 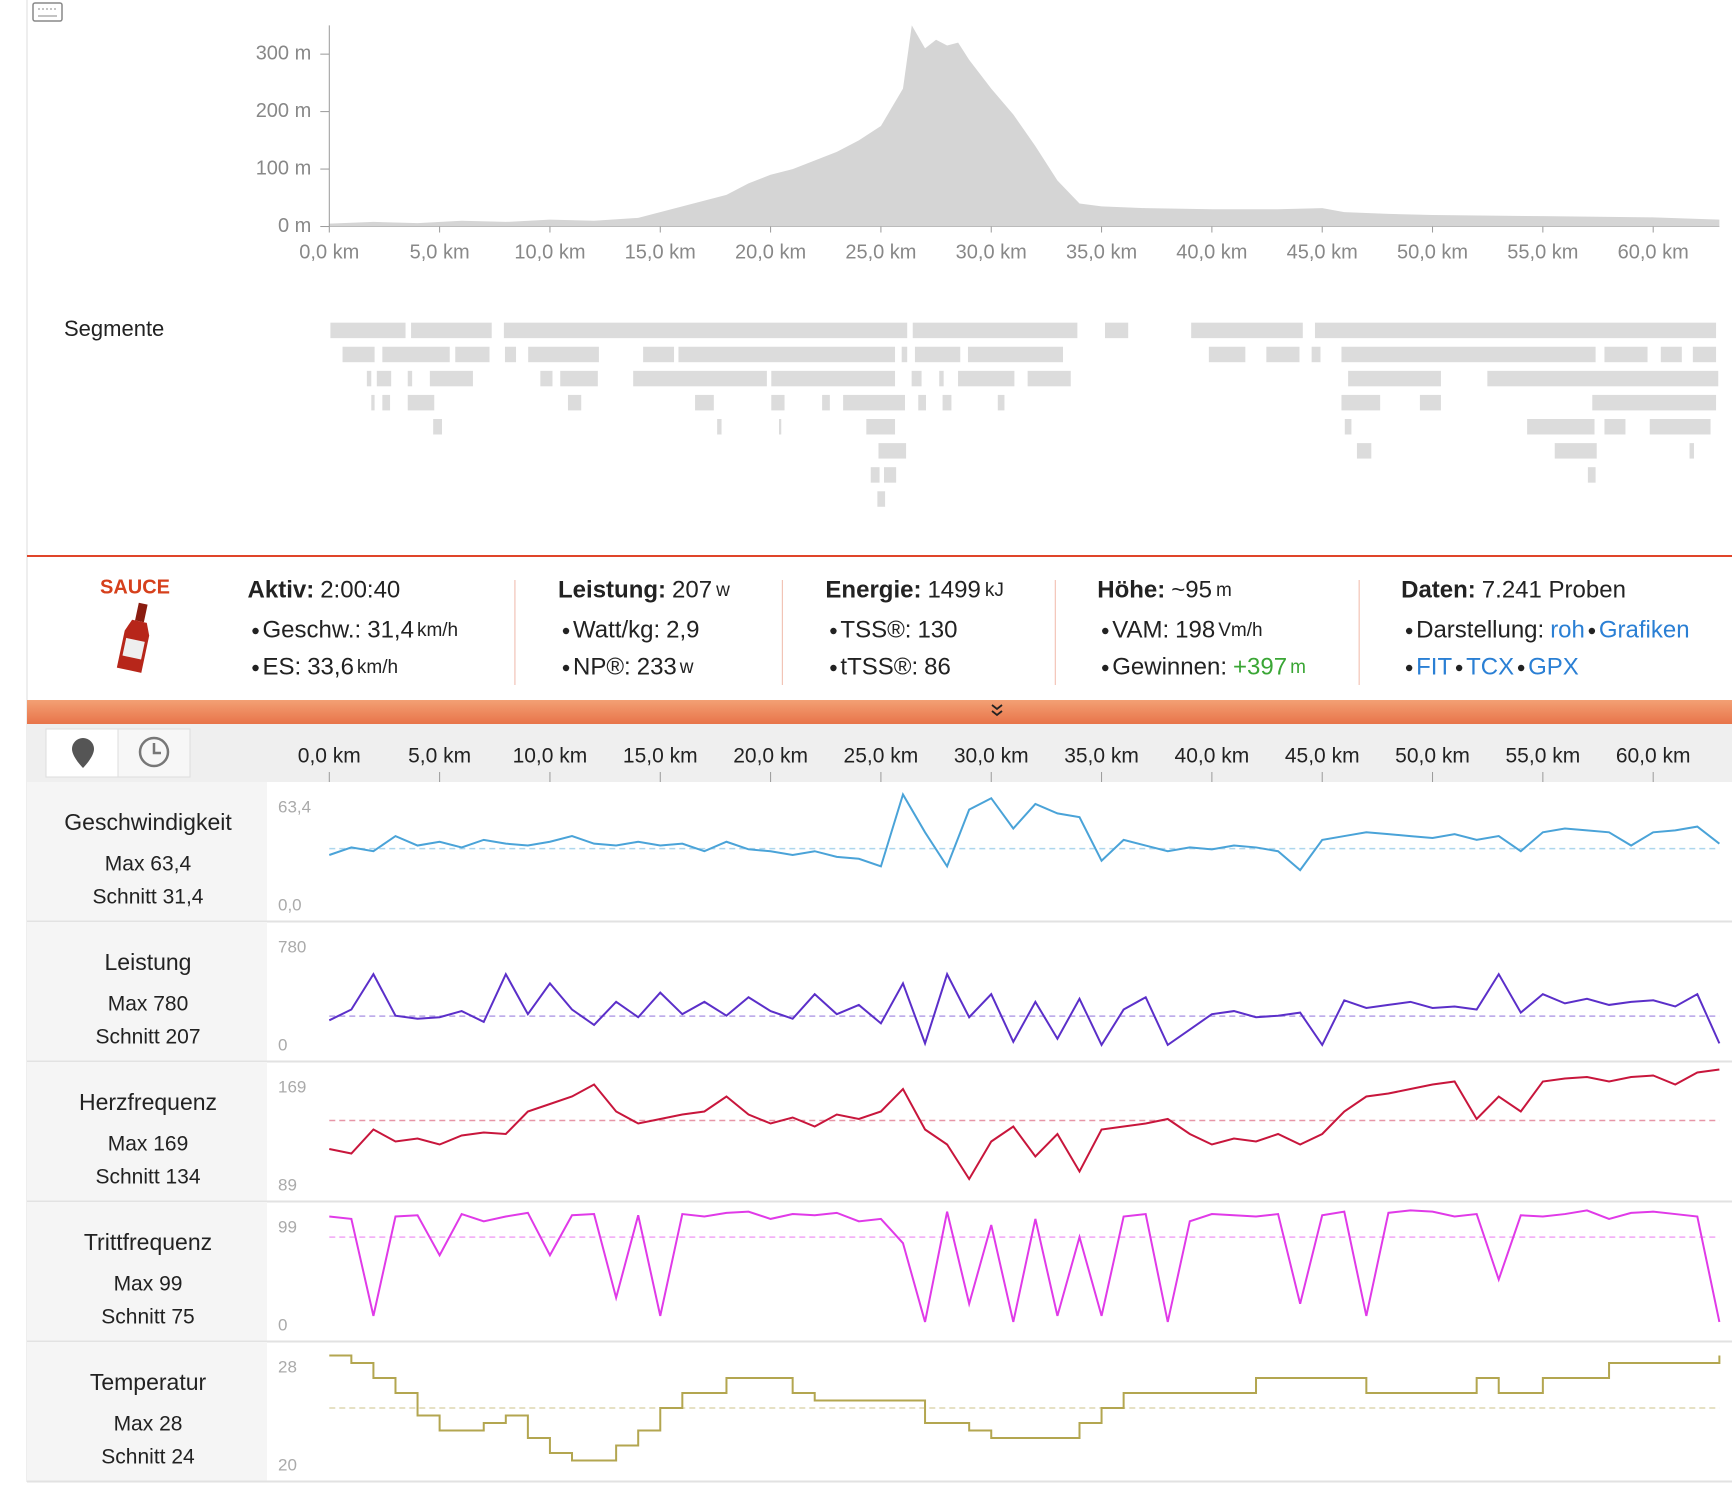 What do you see at coordinates (282, 1044) in the screenshot?
I see `row-tick-label: 0` at bounding box center [282, 1044].